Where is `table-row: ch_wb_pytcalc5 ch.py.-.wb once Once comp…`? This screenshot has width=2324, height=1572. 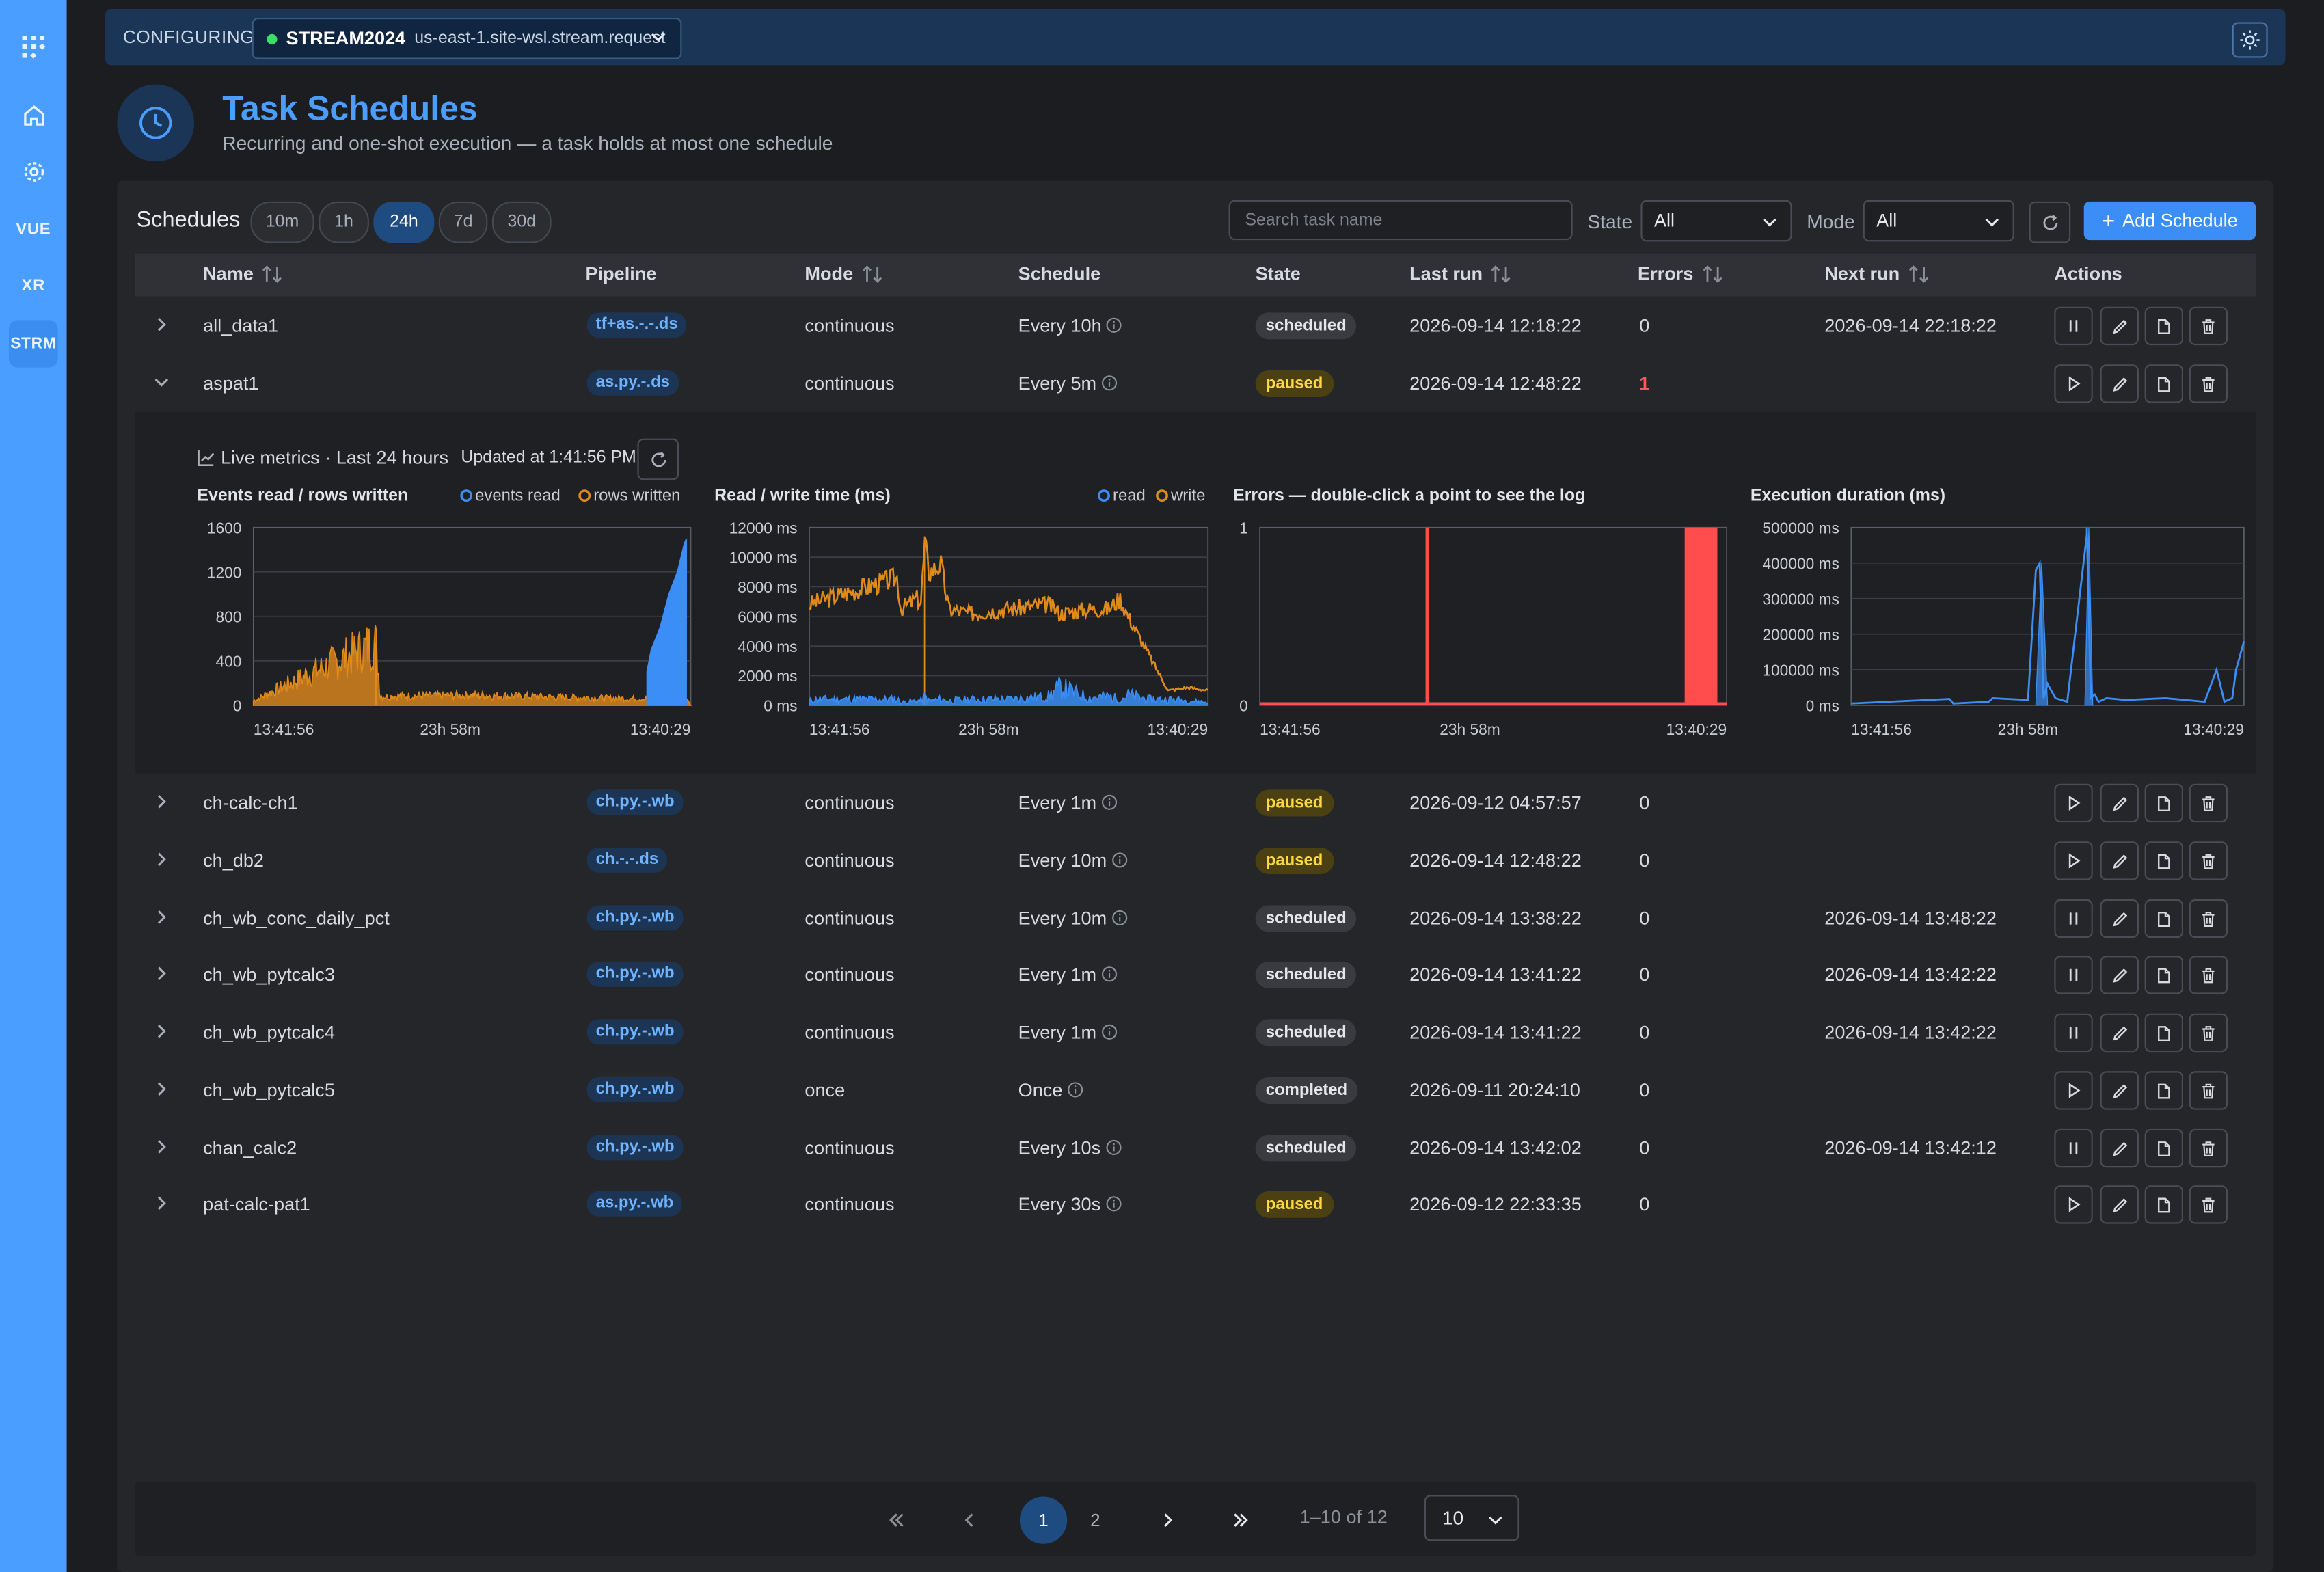
table-row: ch_wb_pytcalc5 ch.py.-.wb once Once comp… is located at coordinates (1195, 1090).